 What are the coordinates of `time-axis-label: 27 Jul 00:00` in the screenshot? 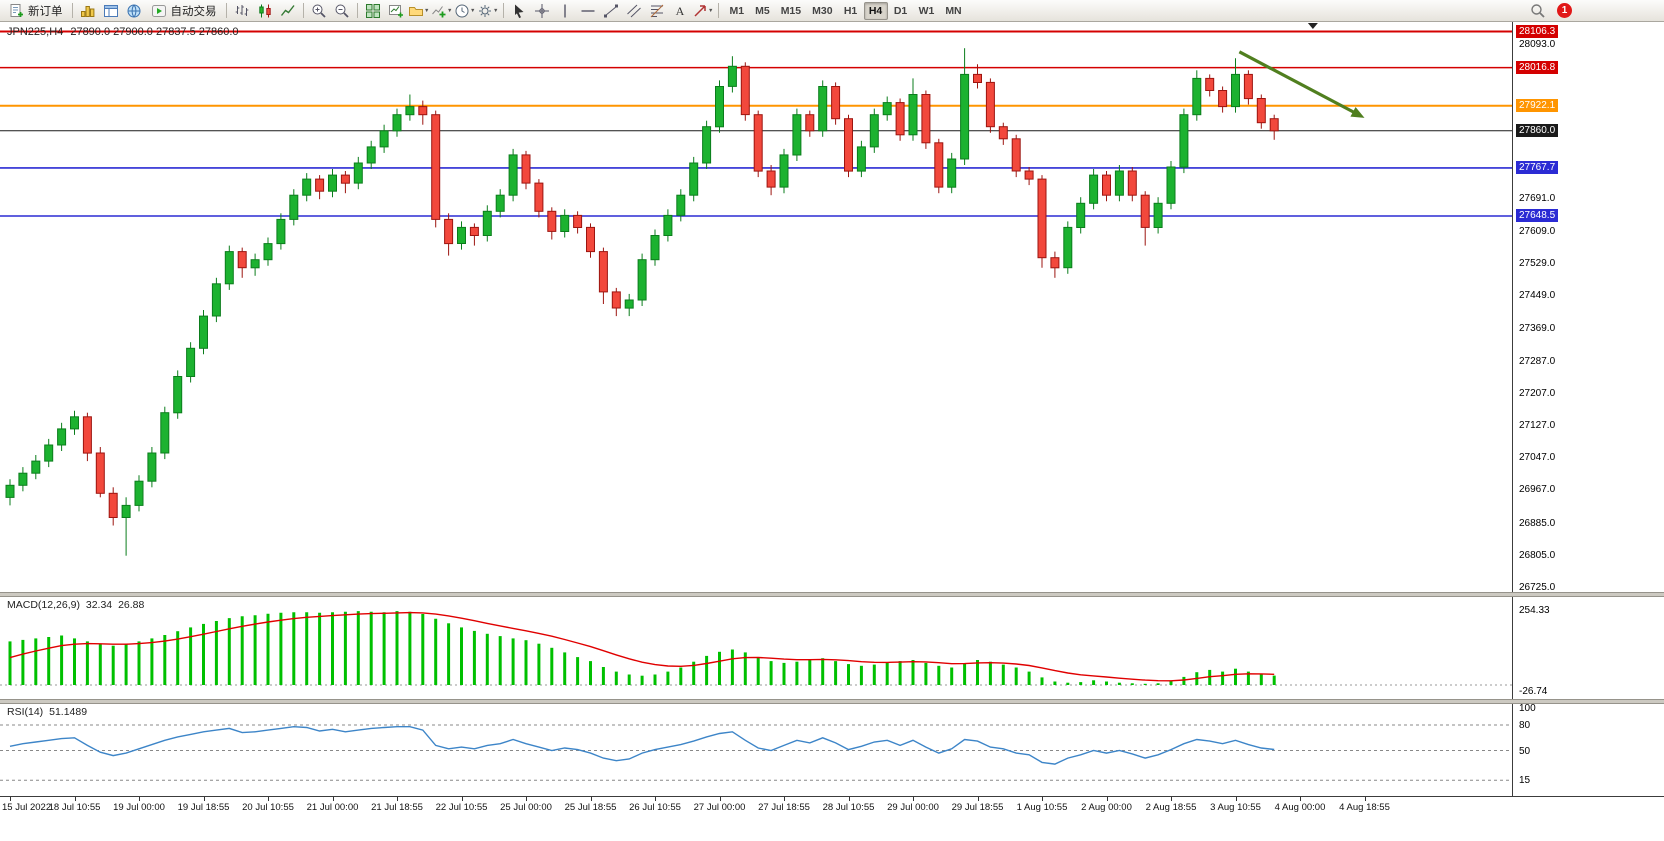 It's located at (719, 807).